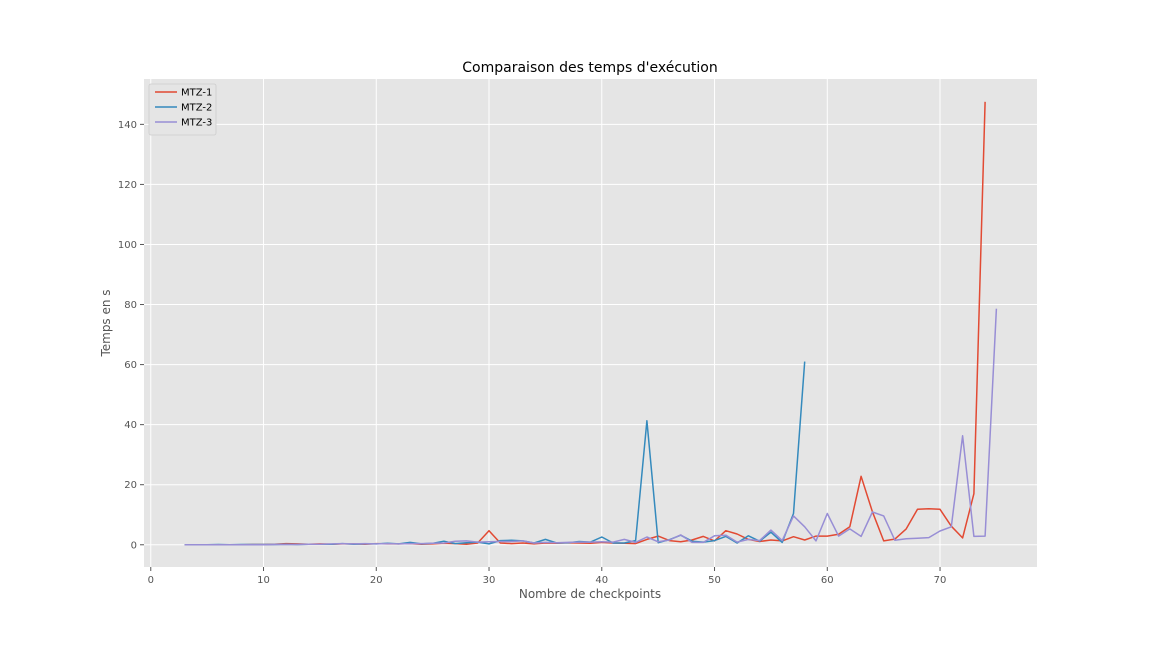  I want to click on x-axis-label: Nombre de checkpoints, so click(590, 594).